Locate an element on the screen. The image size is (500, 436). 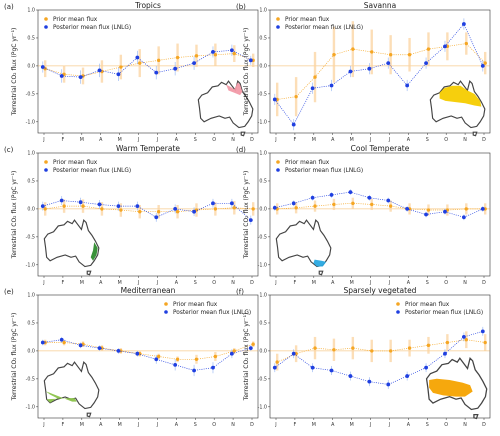
panel-title: Tropics is located at coordinates (147, 5).